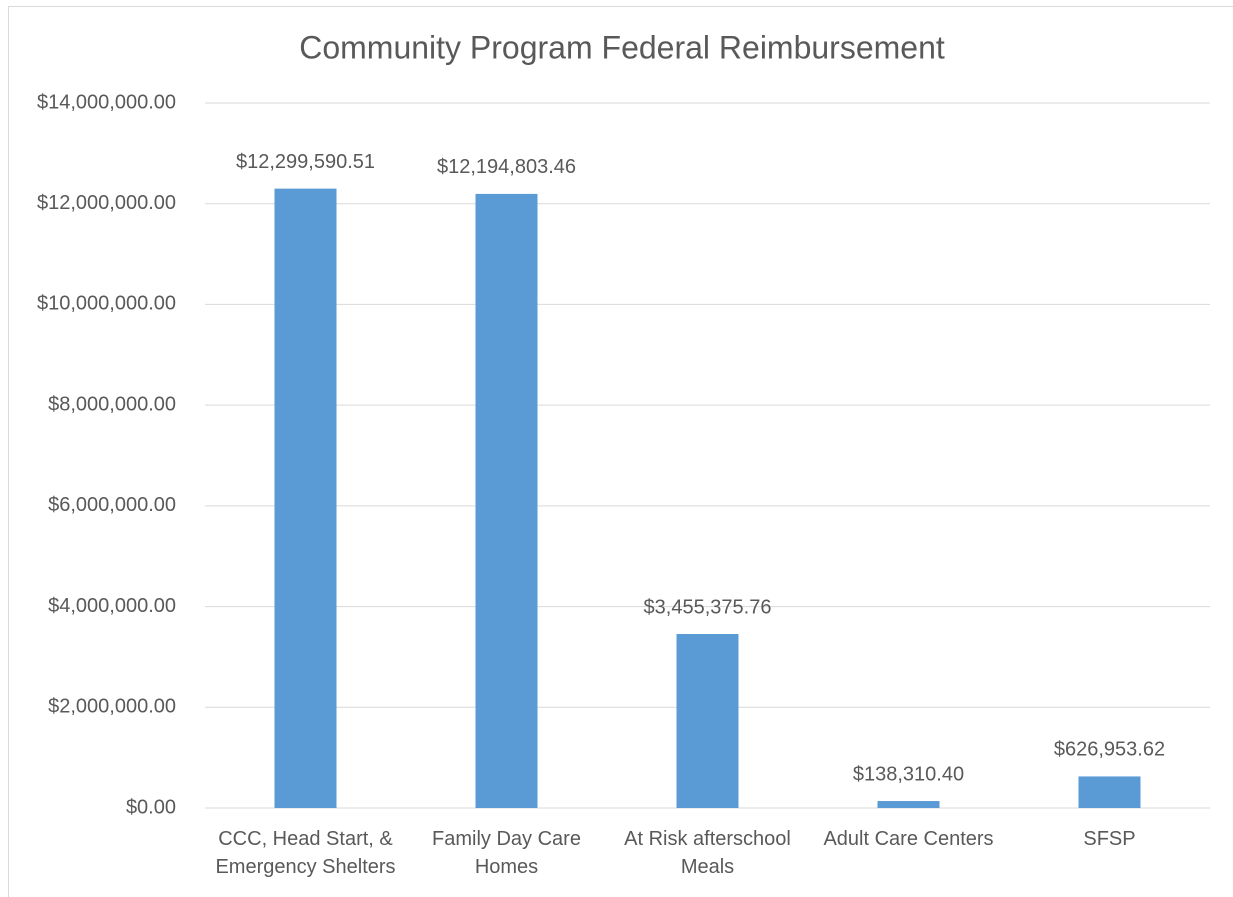 The height and width of the screenshot is (897, 1233). Describe the element at coordinates (106, 203) in the screenshot. I see `y-tick-label: $12,000,000.00` at that location.